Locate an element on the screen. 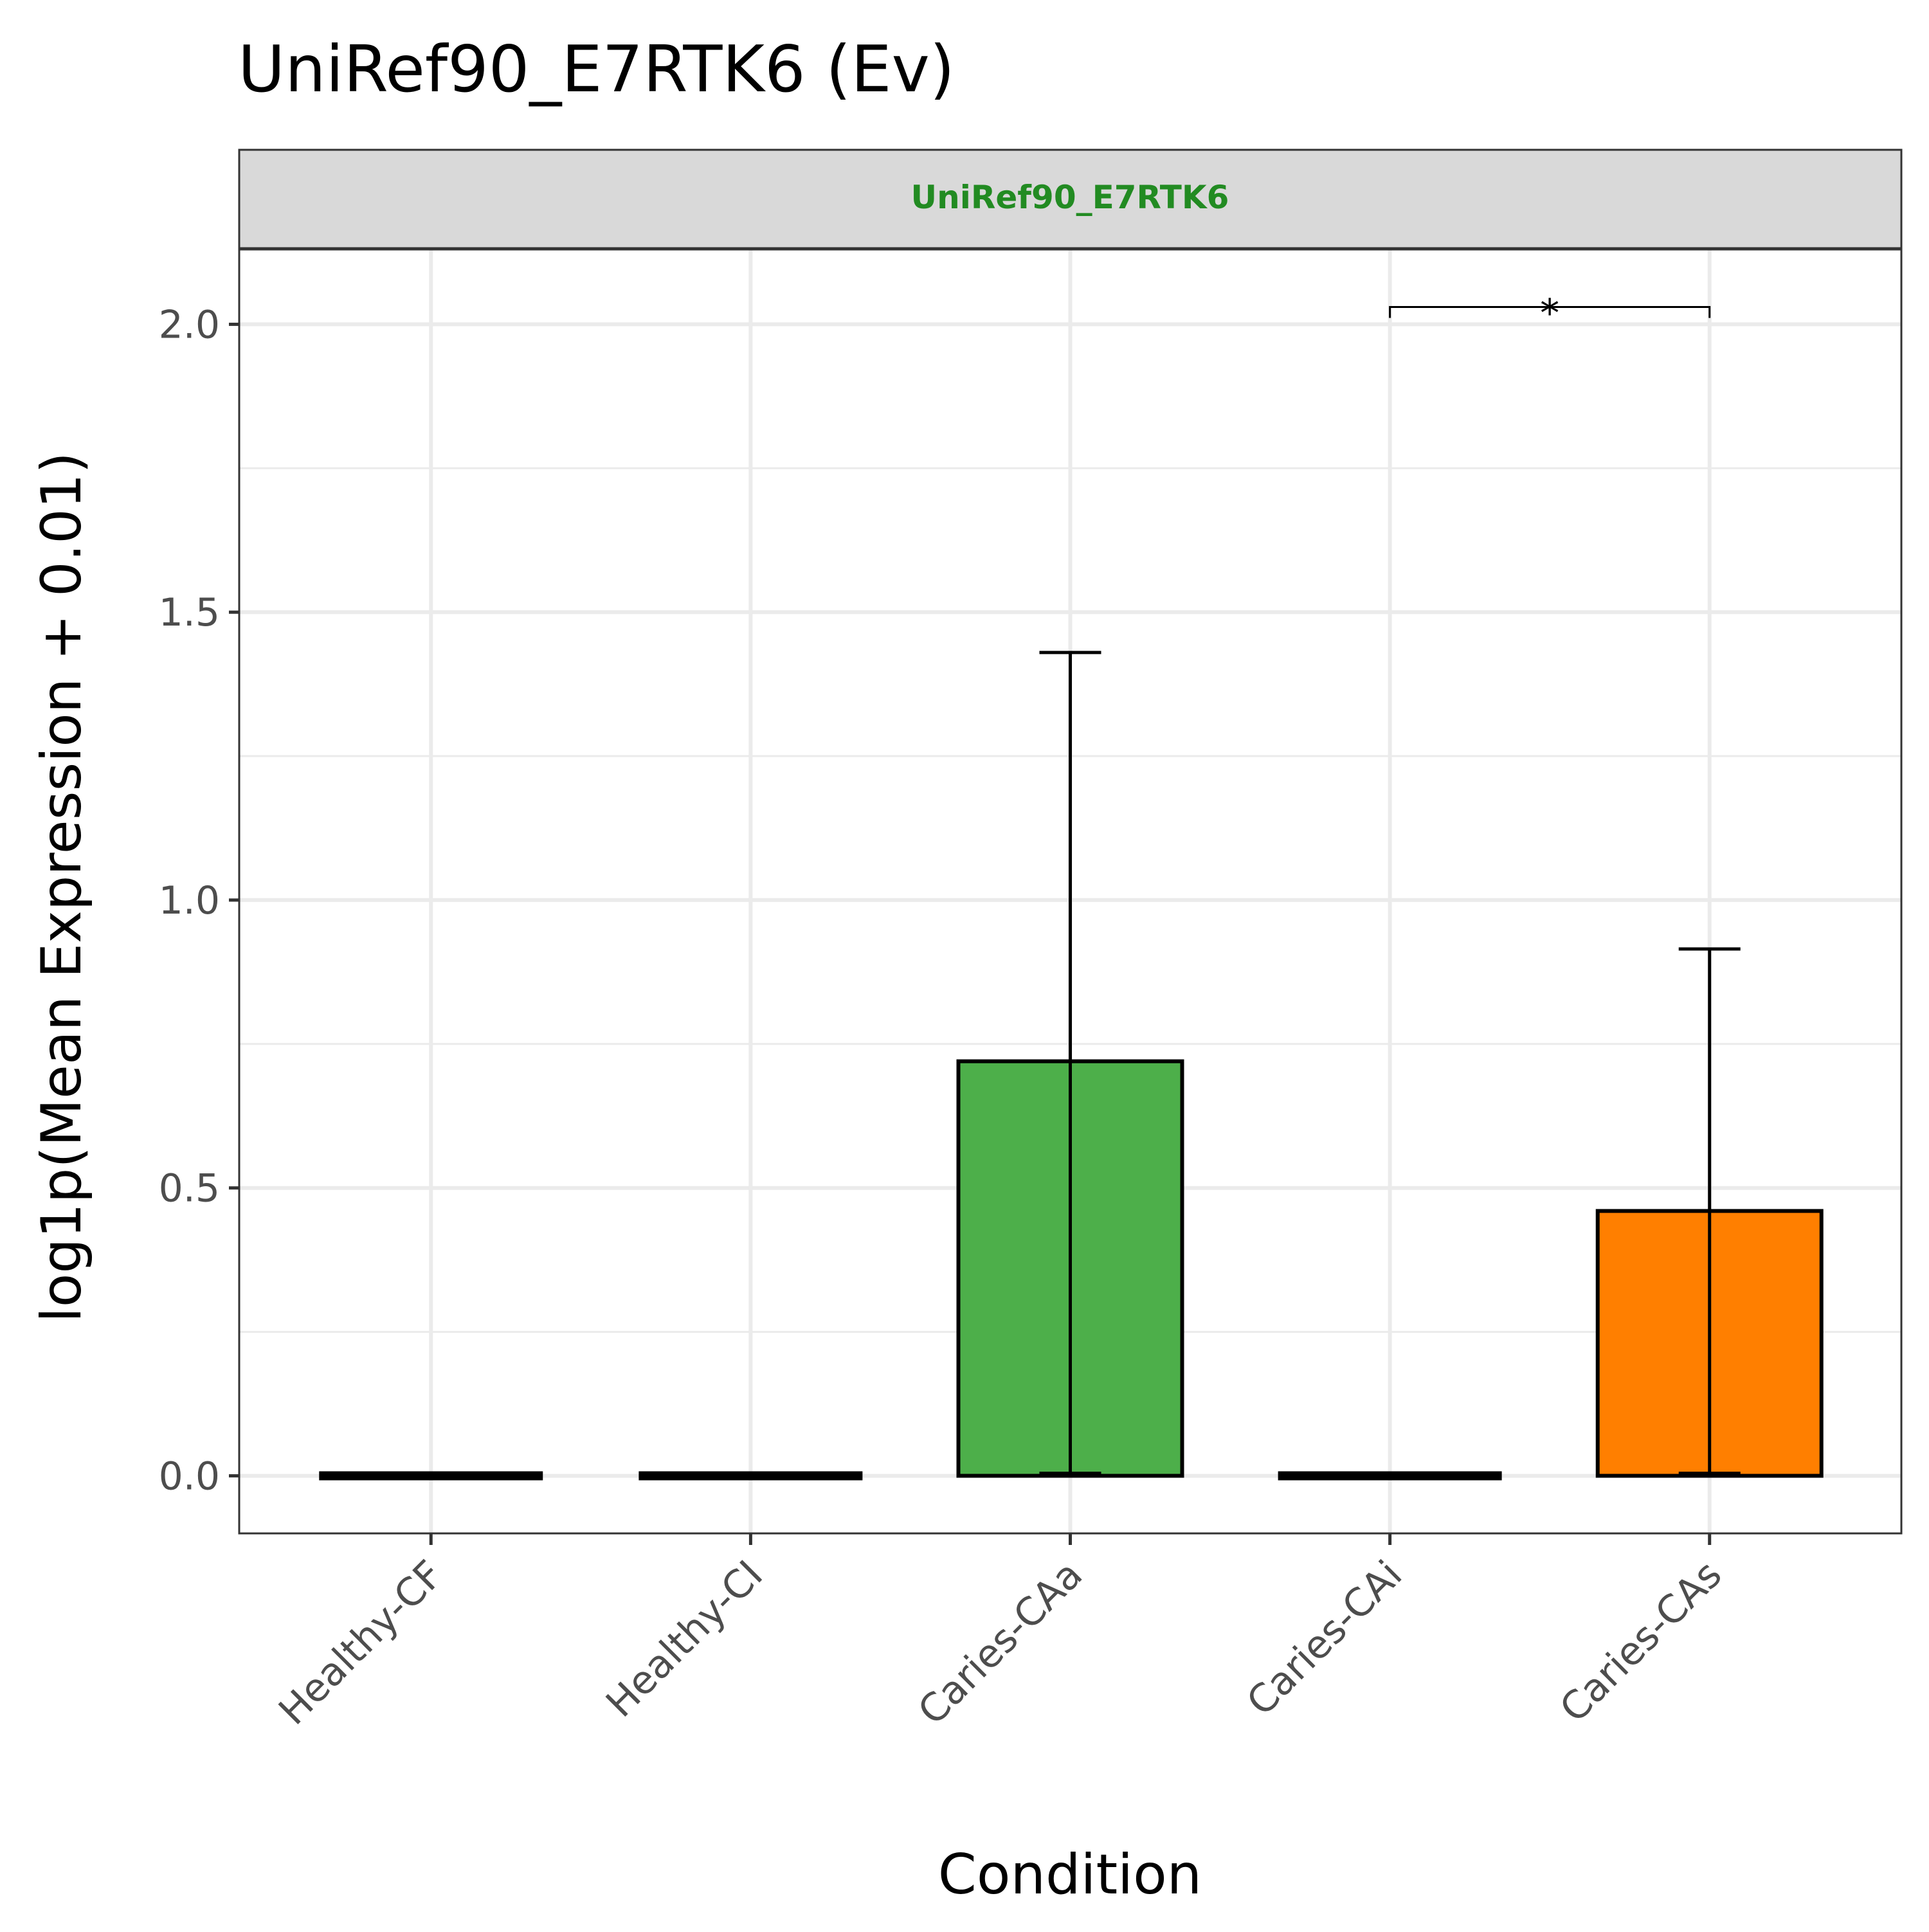 This screenshot has width=1929, height=1932. significance-label: * is located at coordinates (1549, 313).